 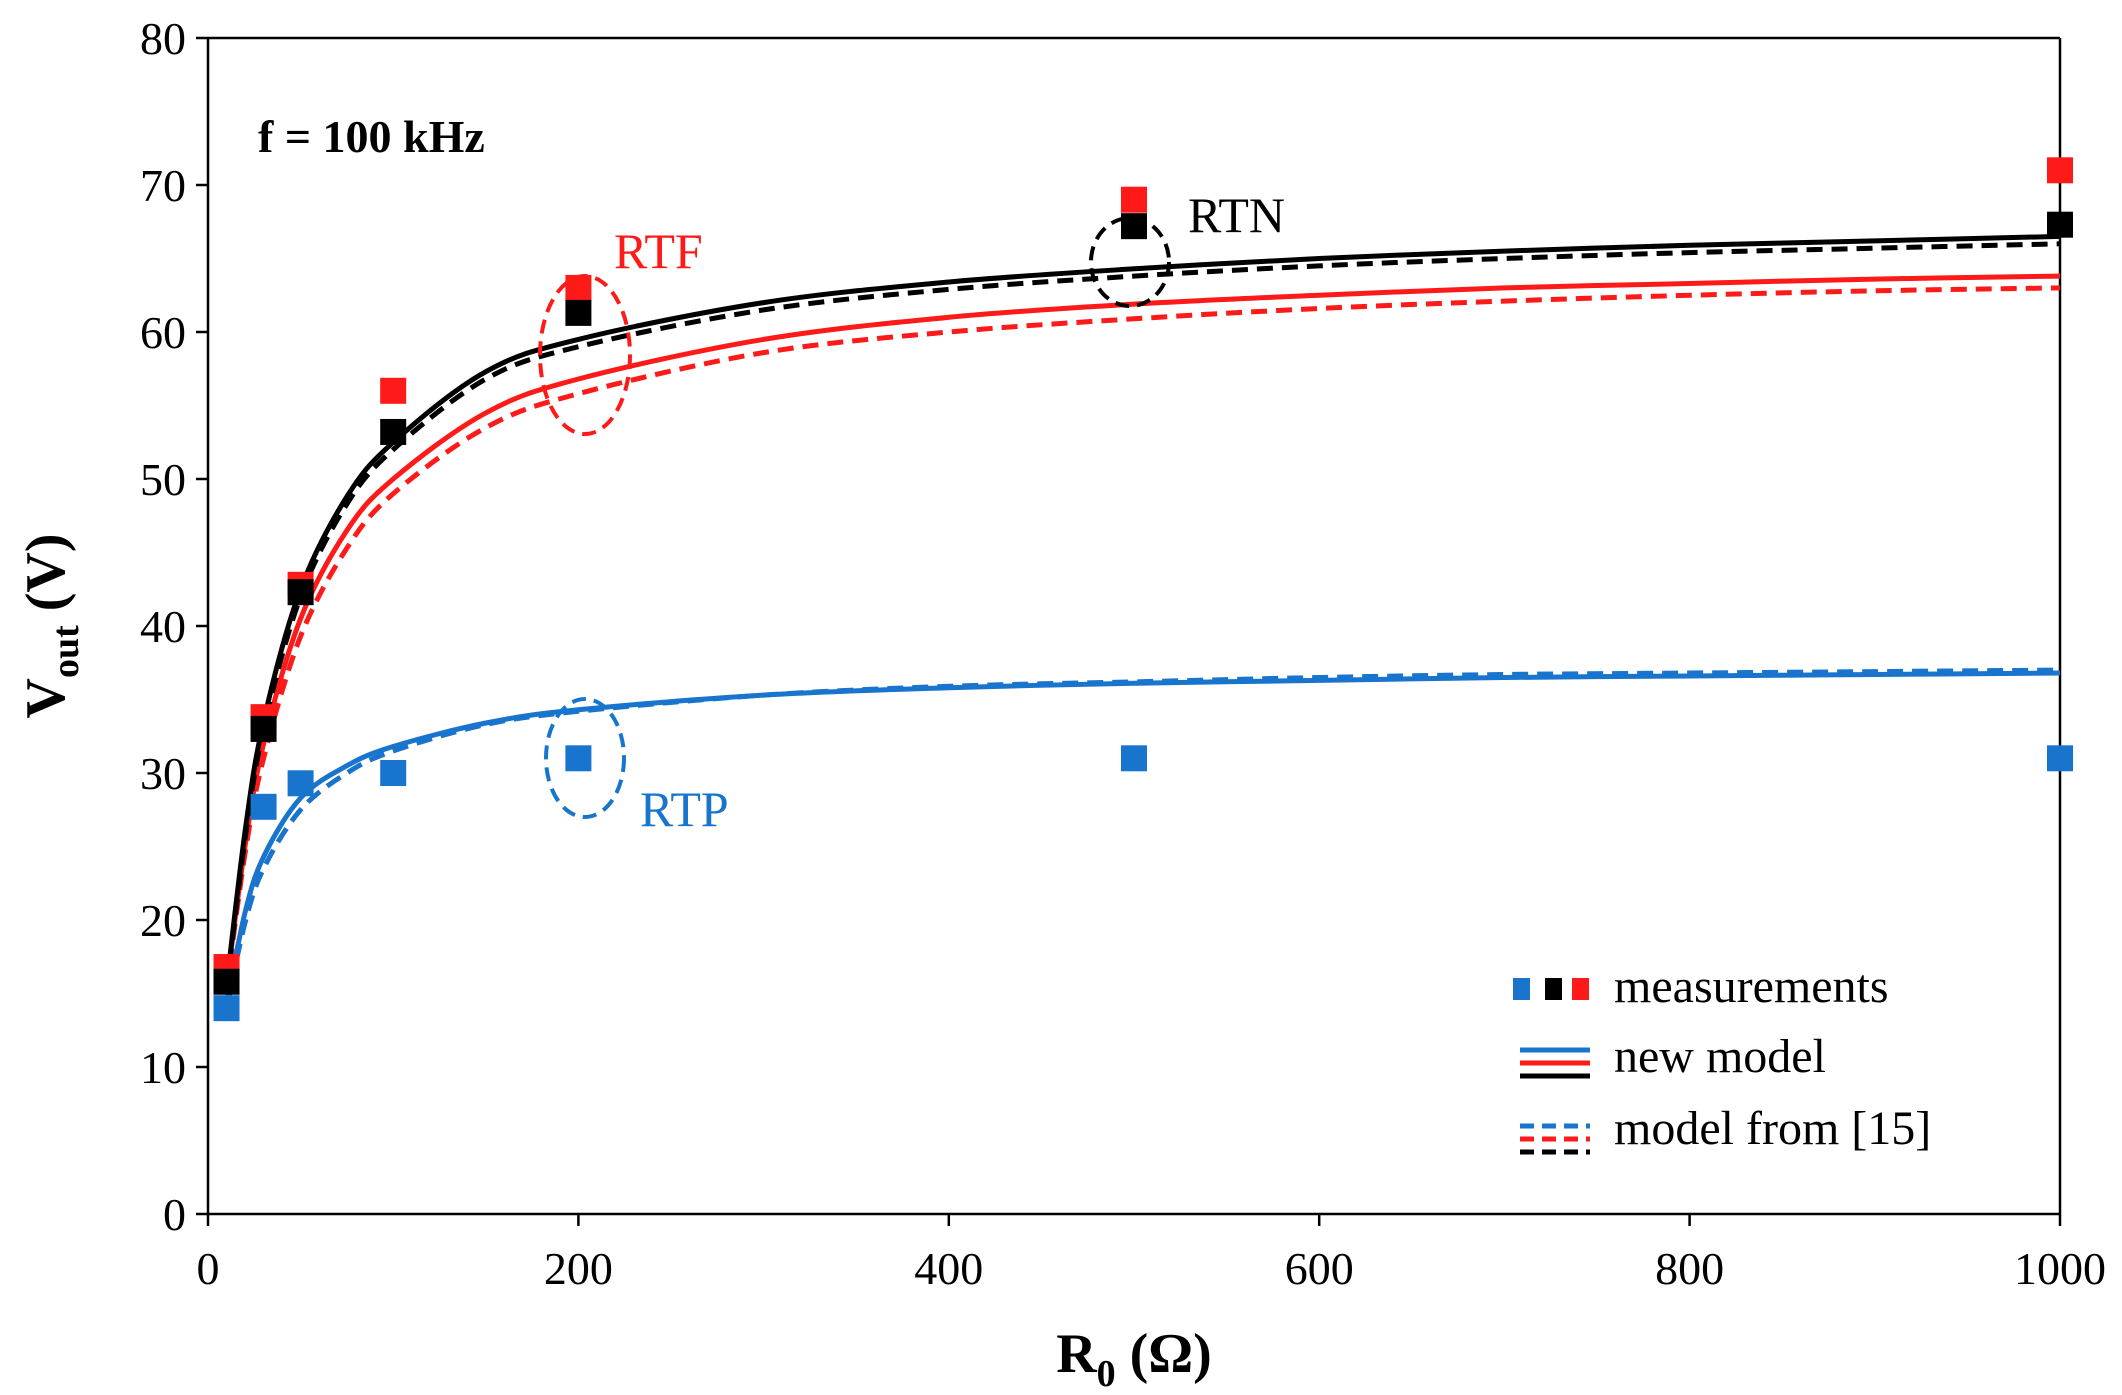 I want to click on legend-label-new-model: new model, so click(x=1720, y=1056).